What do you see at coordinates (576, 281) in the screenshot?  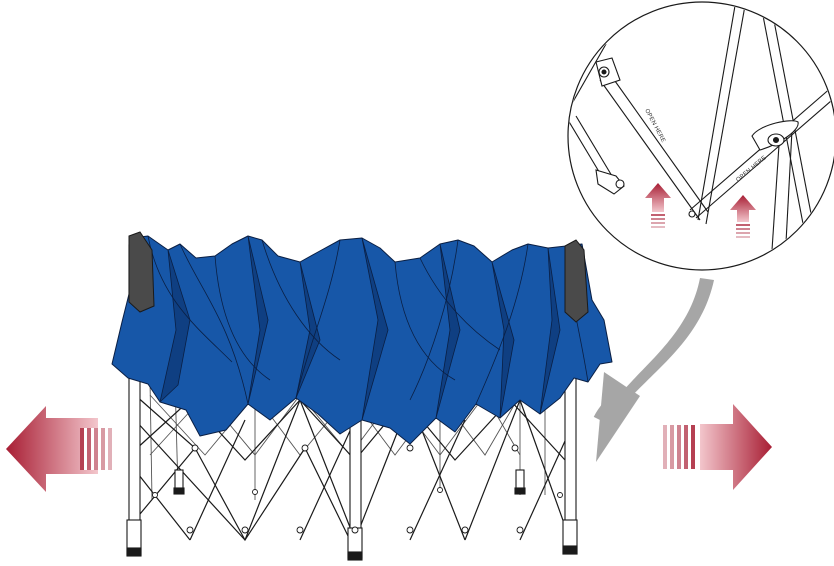 I see `corner-cap-right` at bounding box center [576, 281].